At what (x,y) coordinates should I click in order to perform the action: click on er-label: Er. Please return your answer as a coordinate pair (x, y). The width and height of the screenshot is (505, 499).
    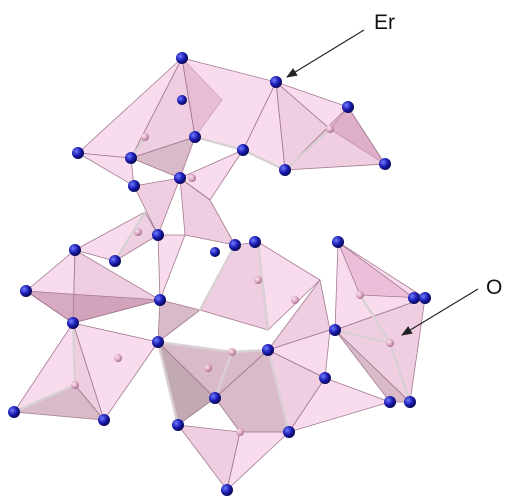
    Looking at the image, I should click on (384, 22).